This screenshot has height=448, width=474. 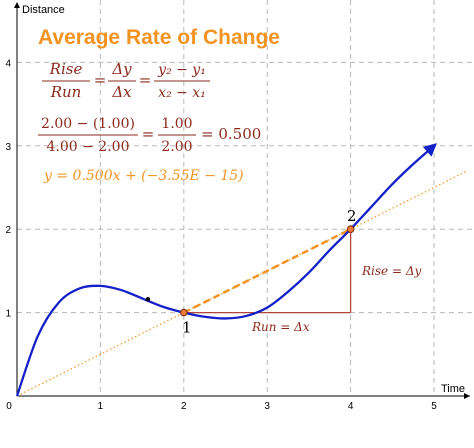 What do you see at coordinates (453, 389) in the screenshot?
I see `x-axis-label: Time` at bounding box center [453, 389].